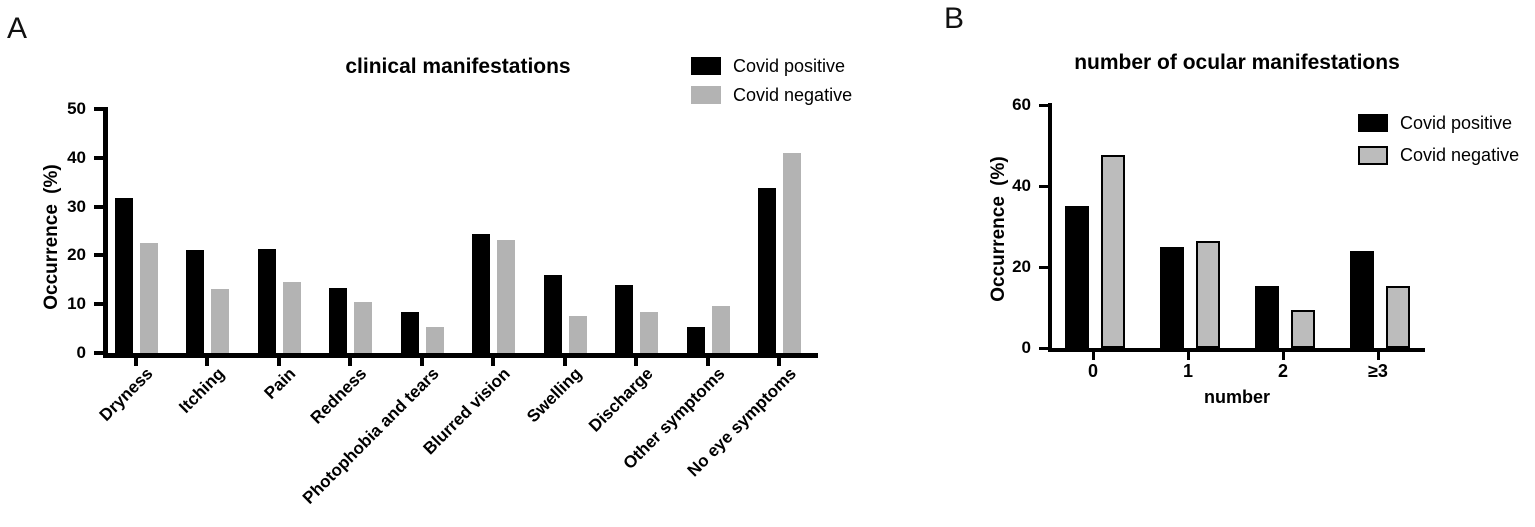 This screenshot has width=1535, height=527. What do you see at coordinates (339, 396) in the screenshot?
I see `x-category-label: Redness` at bounding box center [339, 396].